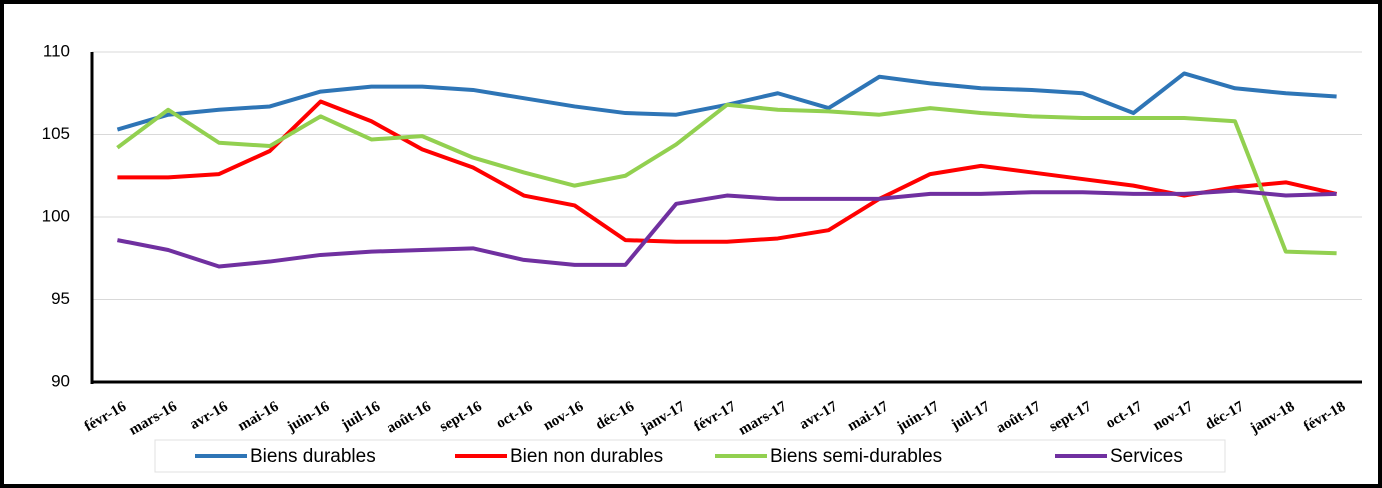  Describe the element at coordinates (313, 456) in the screenshot. I see `legend-label: Biens durables` at that location.